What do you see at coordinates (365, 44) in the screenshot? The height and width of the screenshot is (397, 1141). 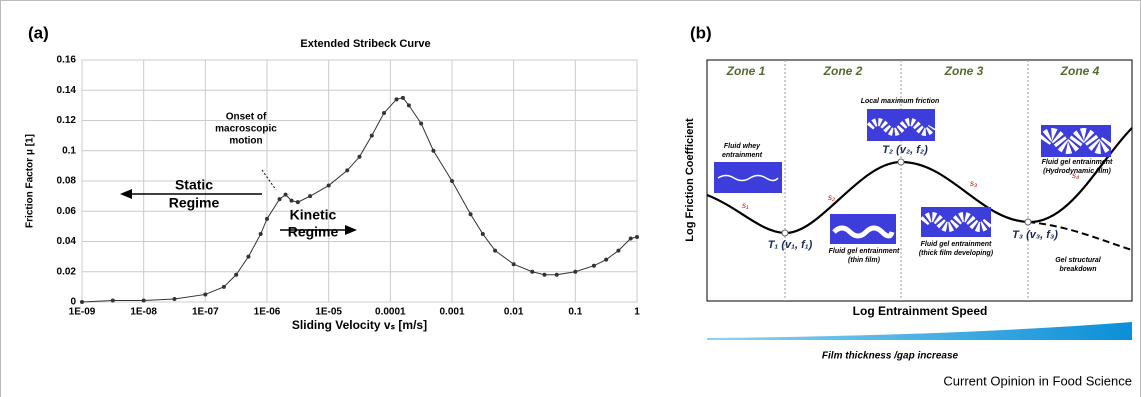 I see `chart-title: Extended Stribeck Curve` at bounding box center [365, 44].